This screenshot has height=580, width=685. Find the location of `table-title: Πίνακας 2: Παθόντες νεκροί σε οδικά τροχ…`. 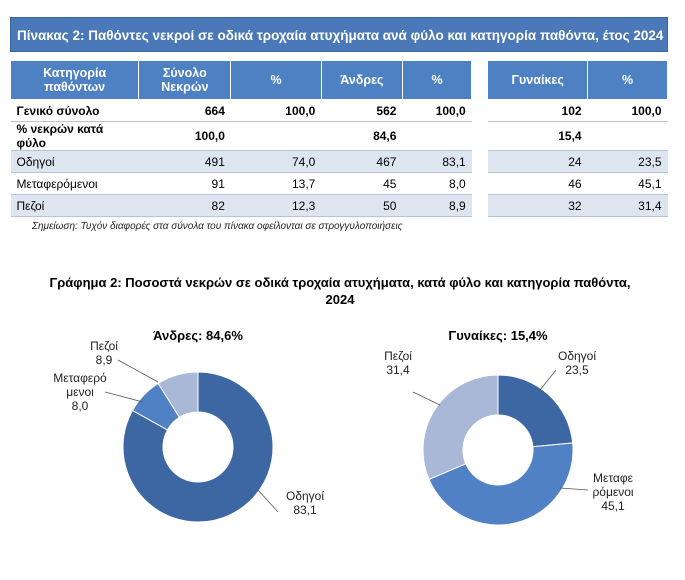

table-title: Πίνακας 2: Παθόντες νεκροί σε οδικά τροχ… is located at coordinates (339, 34).